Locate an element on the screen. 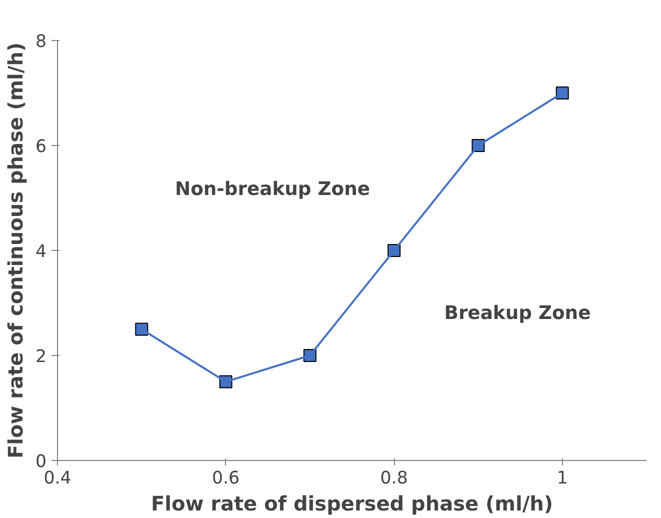 This screenshot has width=661, height=518. x-tick-label: 0.8 is located at coordinates (394, 478).